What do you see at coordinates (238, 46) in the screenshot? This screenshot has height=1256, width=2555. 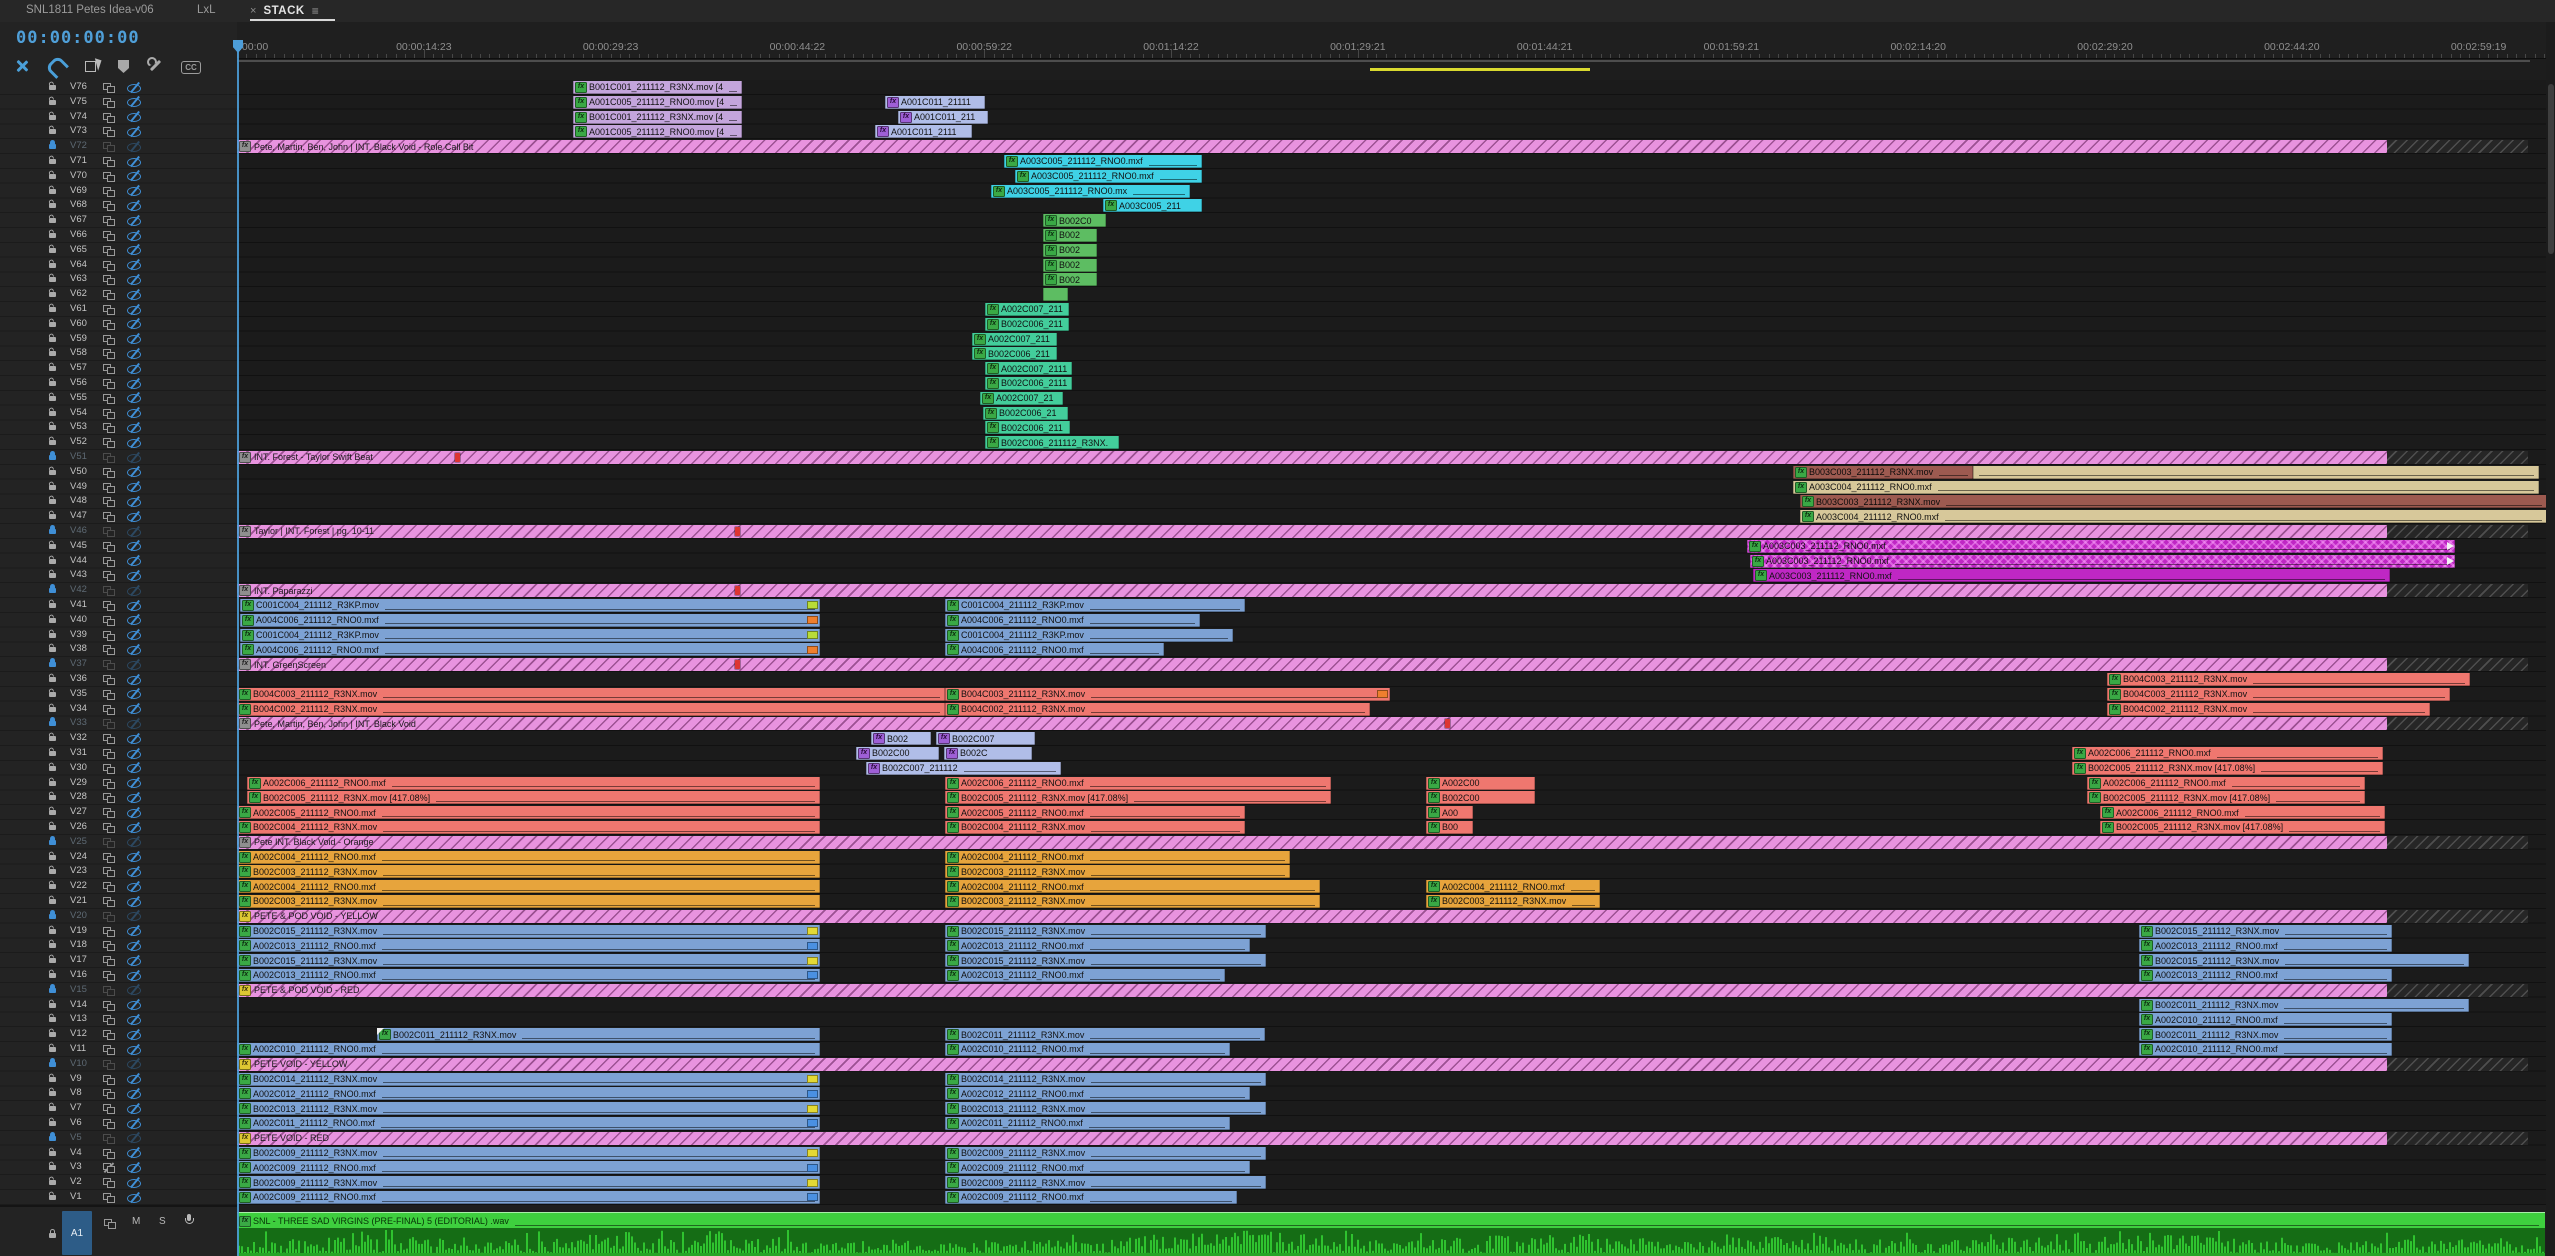 I see `playhead-head` at bounding box center [238, 46].